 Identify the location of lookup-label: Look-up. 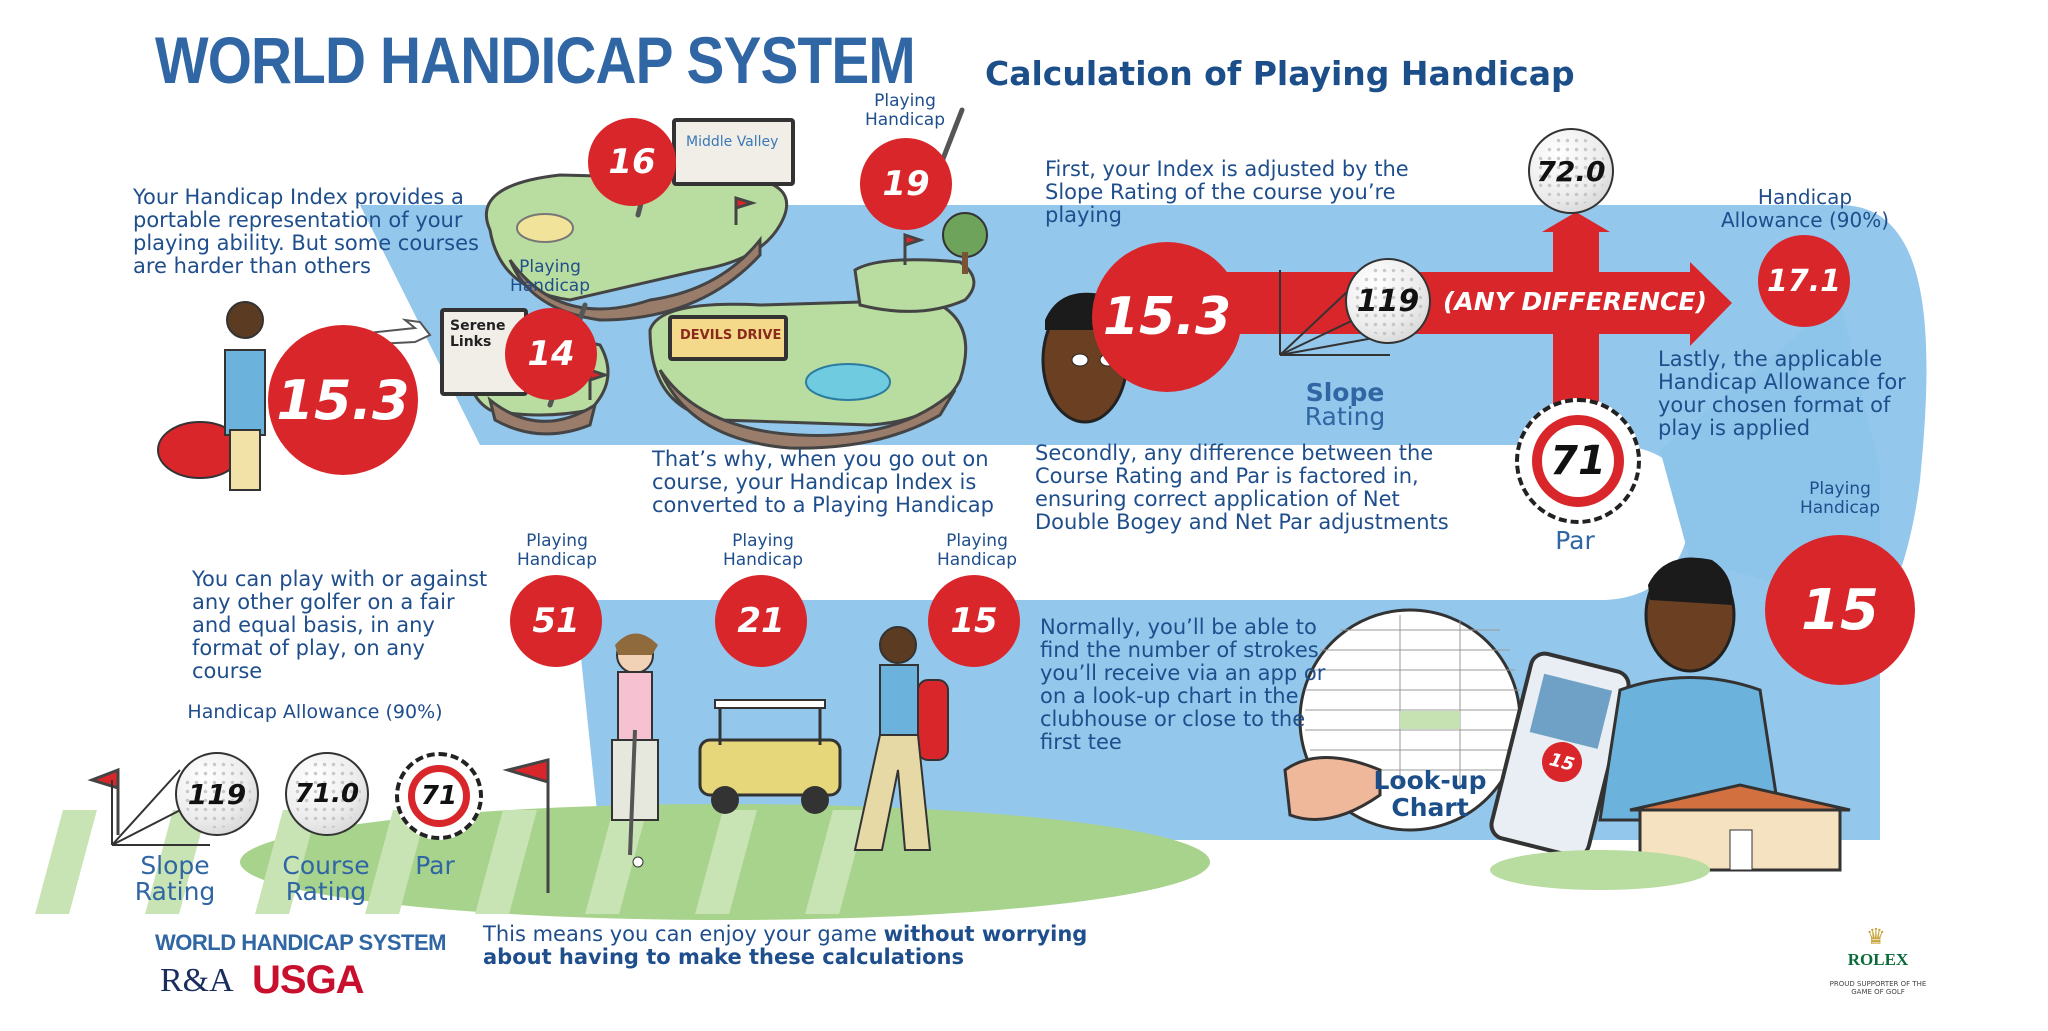
(1430, 780).